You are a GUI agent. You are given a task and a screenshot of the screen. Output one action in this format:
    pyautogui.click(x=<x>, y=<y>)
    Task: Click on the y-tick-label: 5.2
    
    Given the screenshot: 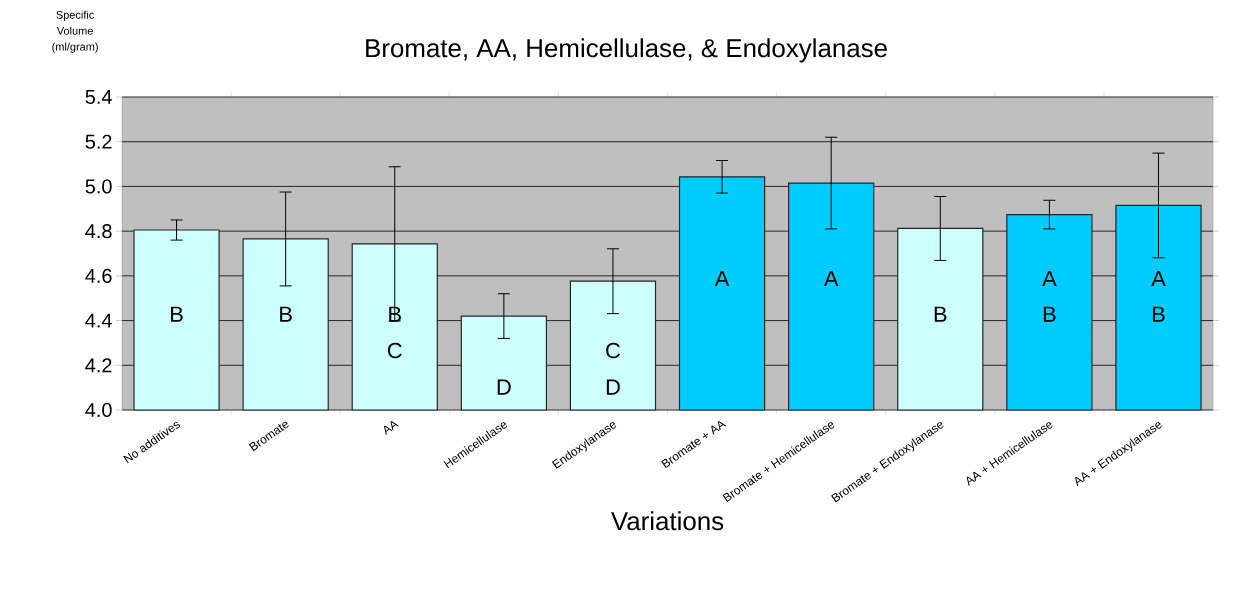 What is the action you would take?
    pyautogui.click(x=98, y=141)
    